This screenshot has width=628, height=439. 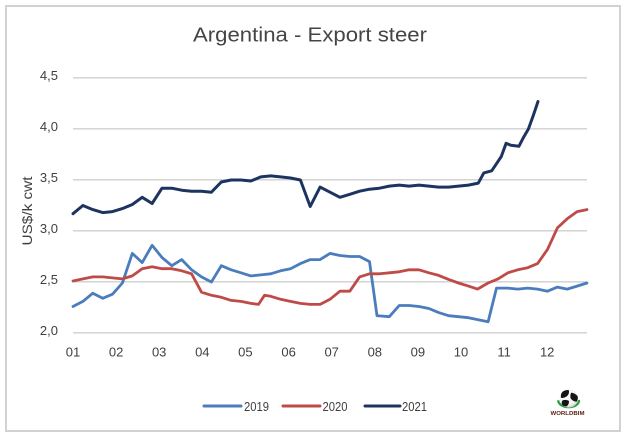 What do you see at coordinates (568, 414) in the screenshot?
I see `svg-text: WORLDBIM` at bounding box center [568, 414].